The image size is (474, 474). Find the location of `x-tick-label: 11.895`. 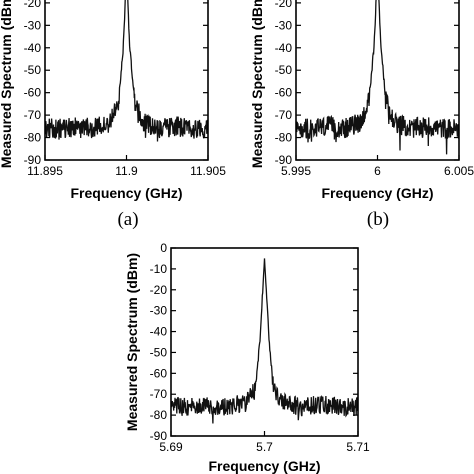

x-tick-label: 11.895 is located at coordinates (45, 171).